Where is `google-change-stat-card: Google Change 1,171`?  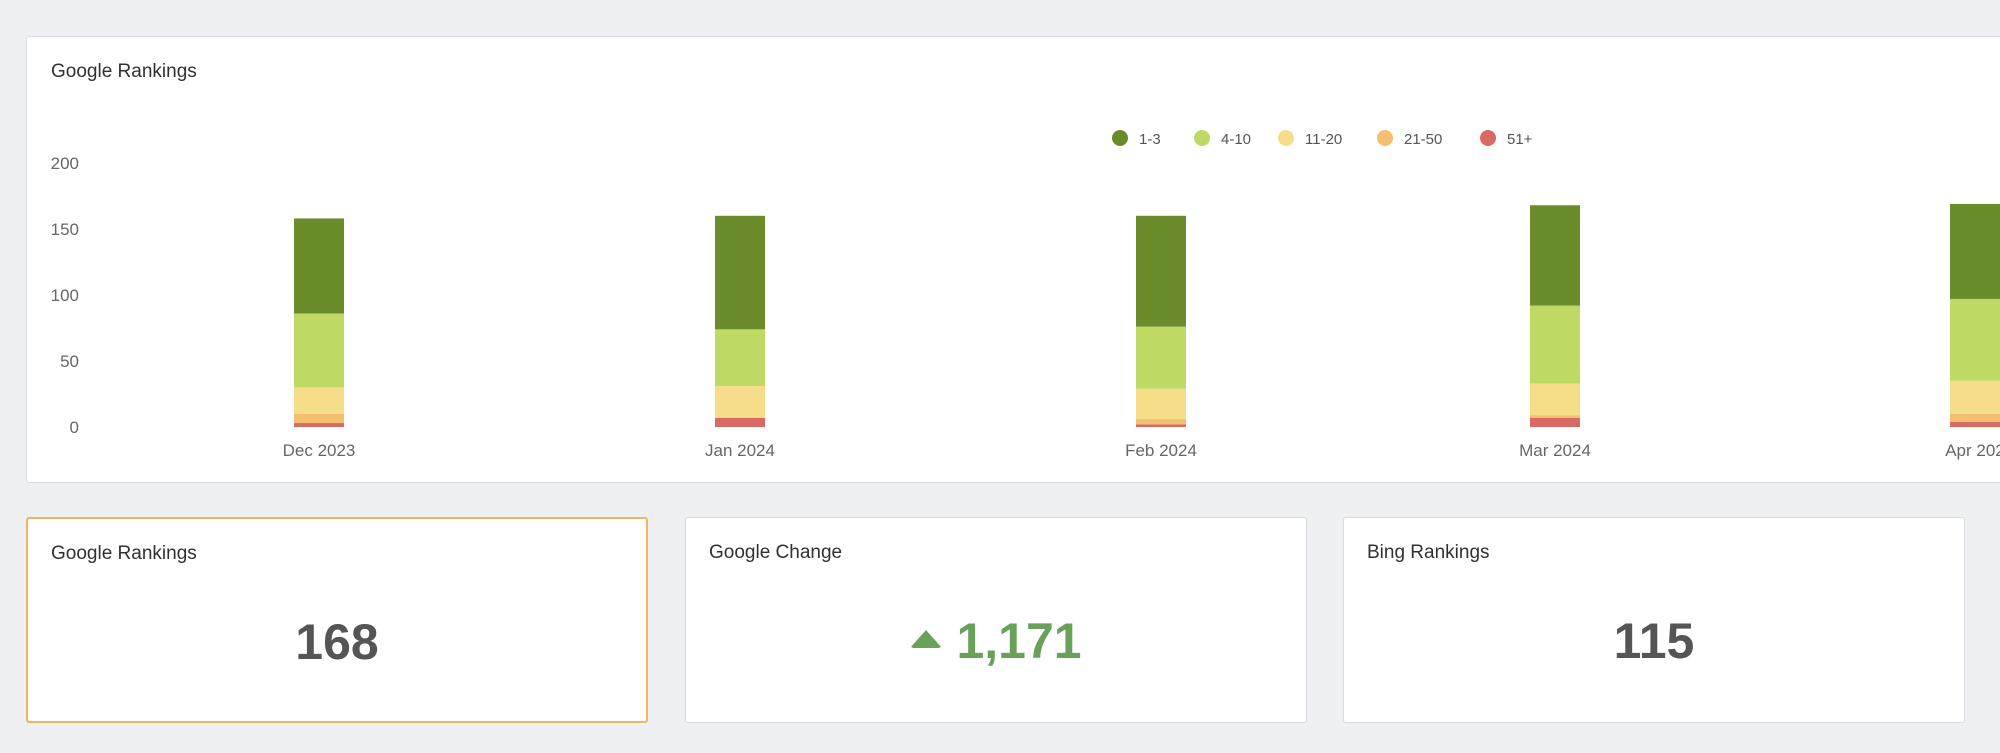
google-change-stat-card: Google Change 1,171 is located at coordinates (996, 620).